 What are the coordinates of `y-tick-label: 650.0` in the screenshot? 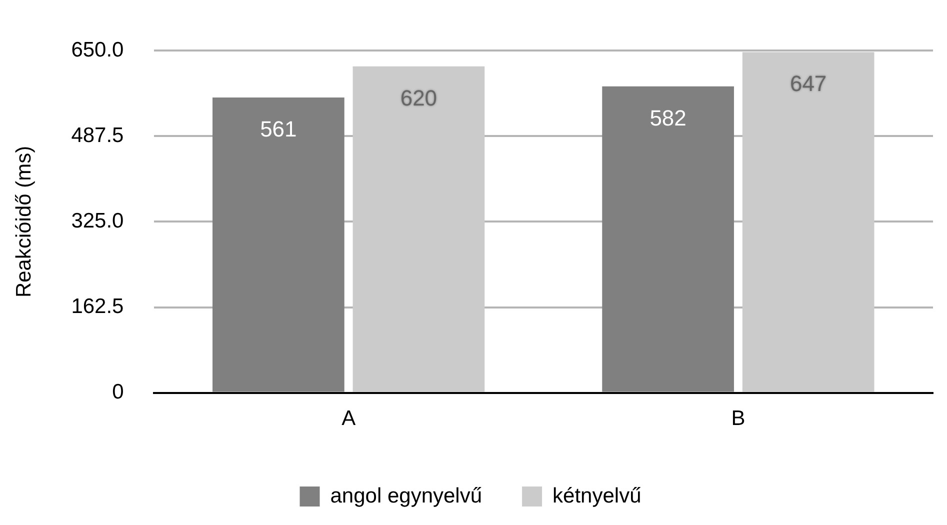 It's located at (97, 50).